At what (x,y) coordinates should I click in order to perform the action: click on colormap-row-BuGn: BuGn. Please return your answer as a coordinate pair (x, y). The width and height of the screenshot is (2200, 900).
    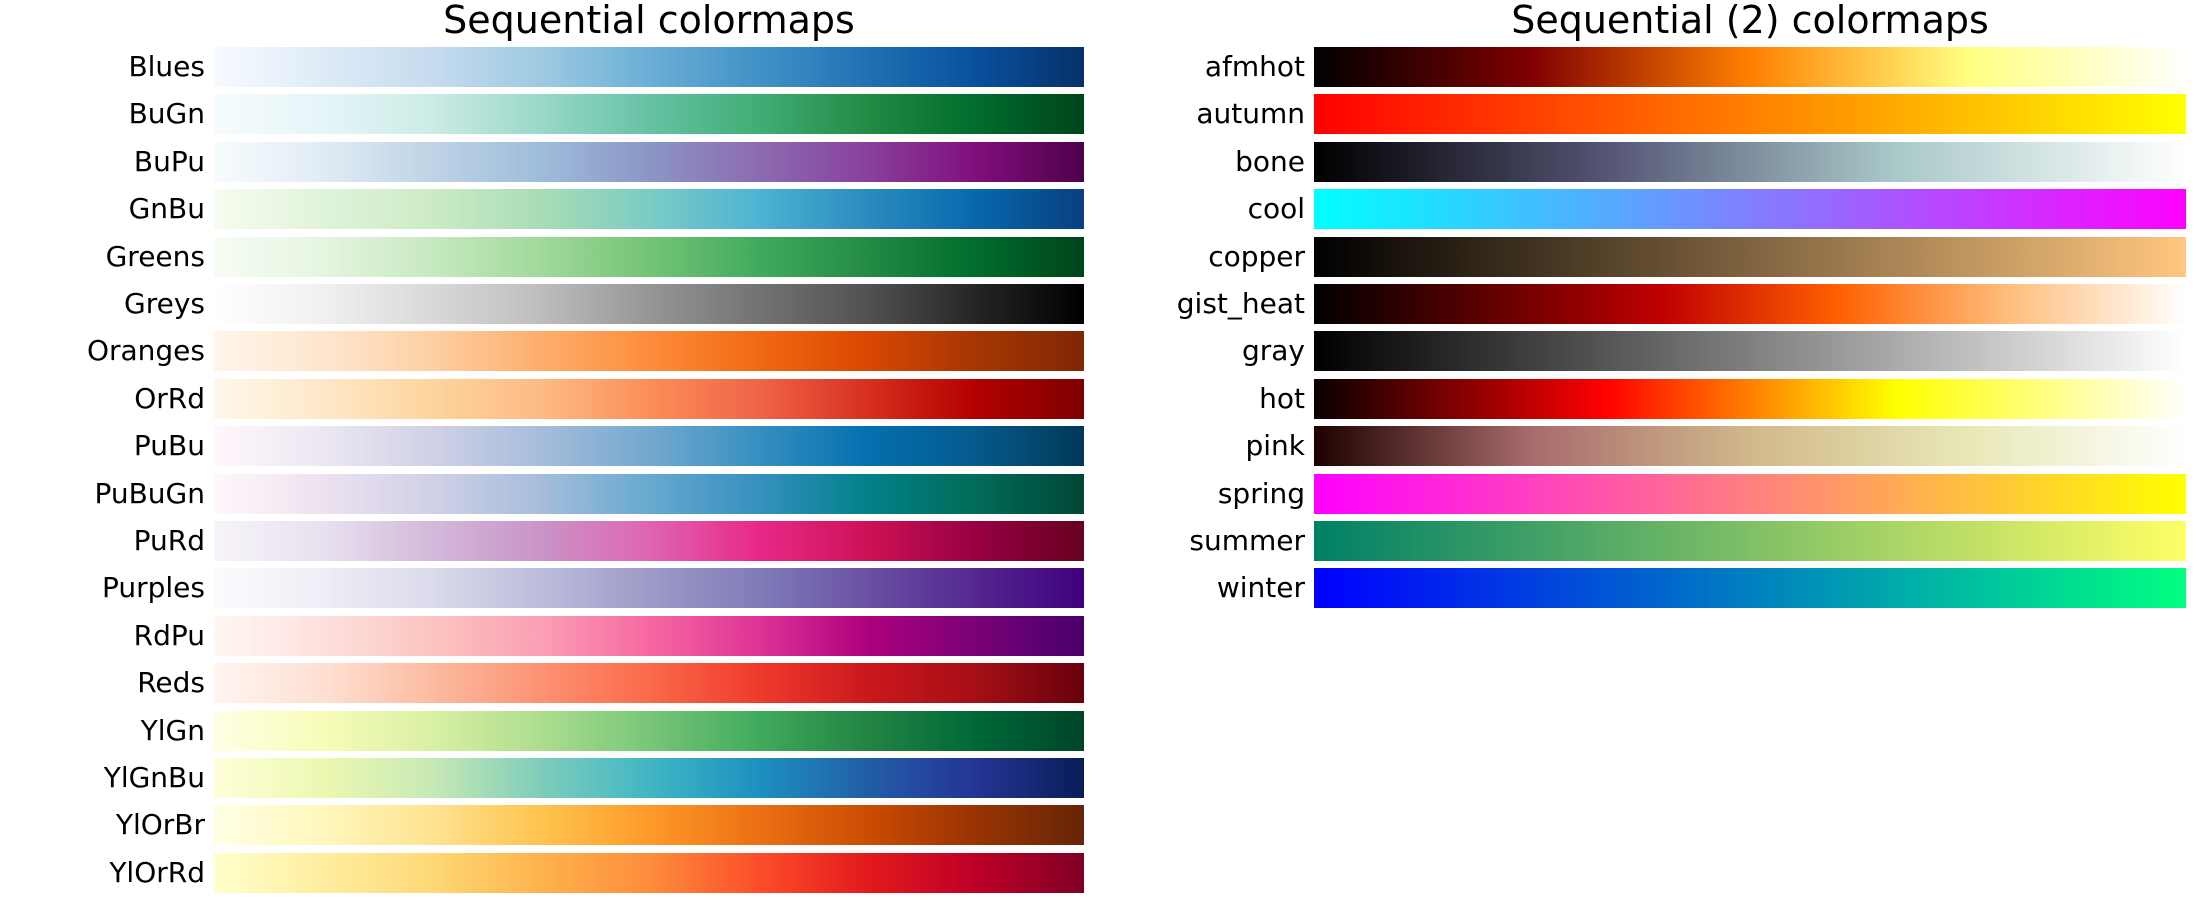
    Looking at the image, I should click on (542, 114).